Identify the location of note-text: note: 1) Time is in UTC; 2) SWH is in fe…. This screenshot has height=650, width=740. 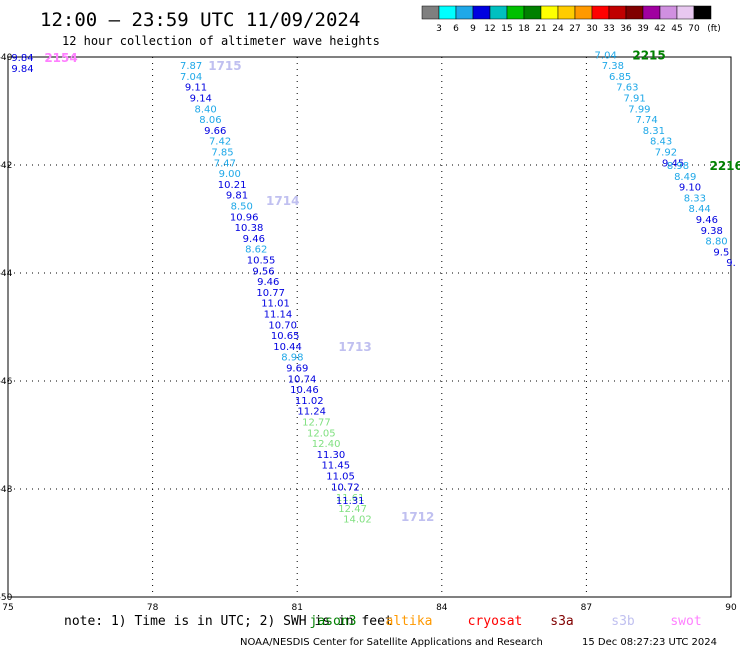
(228, 621).